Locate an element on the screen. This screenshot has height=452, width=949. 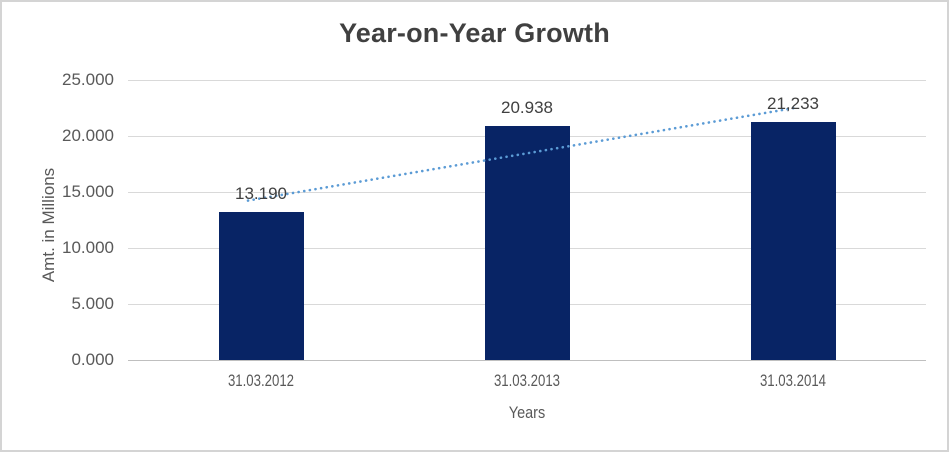
bar-value-label: 21,233 is located at coordinates (793, 104).